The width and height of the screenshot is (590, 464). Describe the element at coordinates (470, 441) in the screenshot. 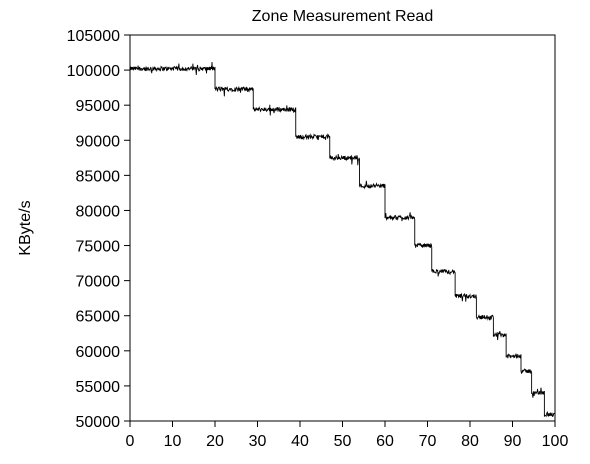

I see `x-tick-label: 80` at that location.